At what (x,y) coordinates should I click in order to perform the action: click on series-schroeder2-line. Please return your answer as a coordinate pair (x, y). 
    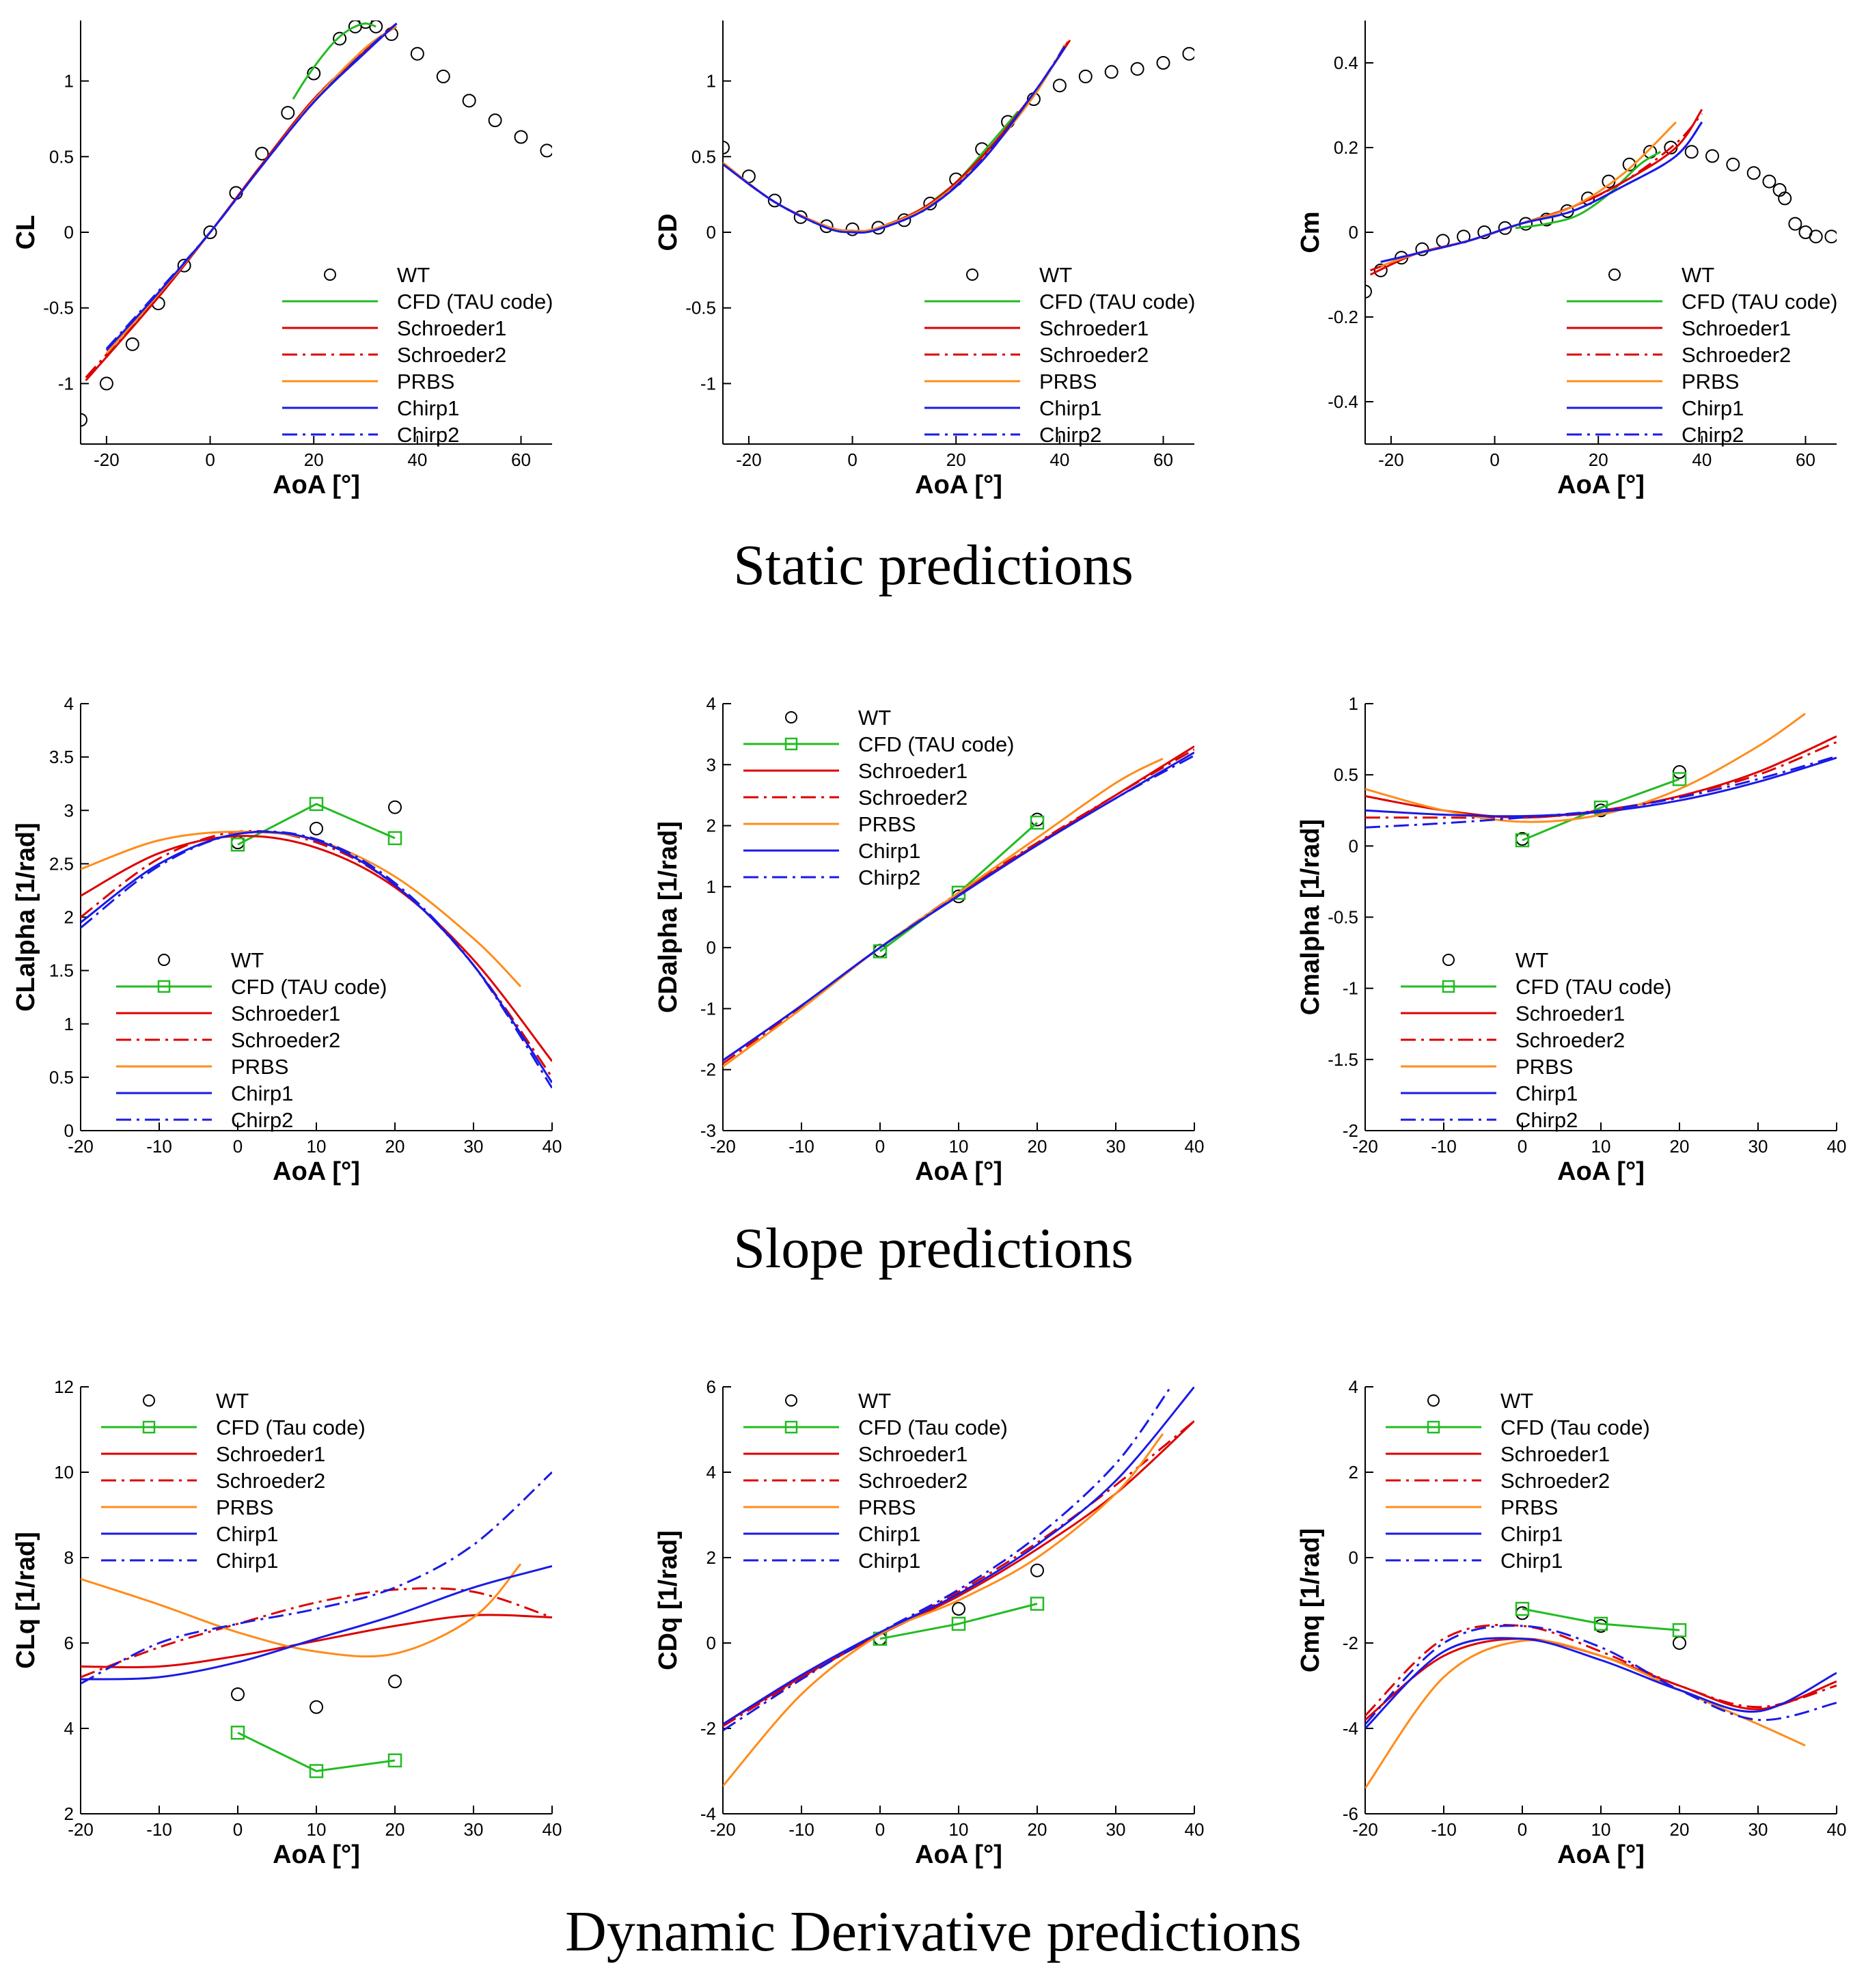
    Looking at the image, I should click on (1601, 1670).